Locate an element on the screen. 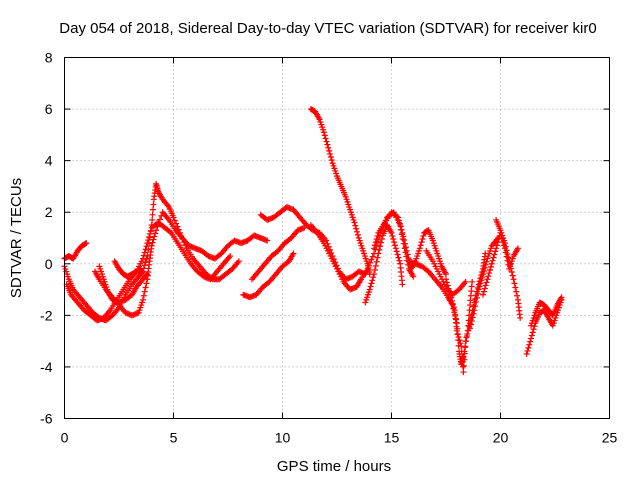 This screenshot has height=480, width=640. y-tick-label: 6 is located at coordinates (49, 109).